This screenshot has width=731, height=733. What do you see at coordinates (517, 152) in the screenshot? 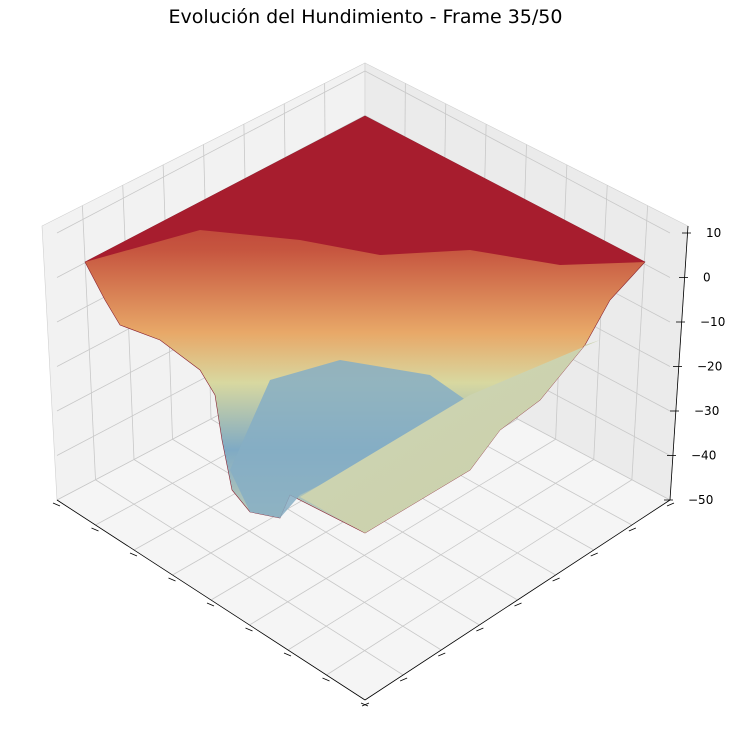
I see `gridline-z-right` at bounding box center [517, 152].